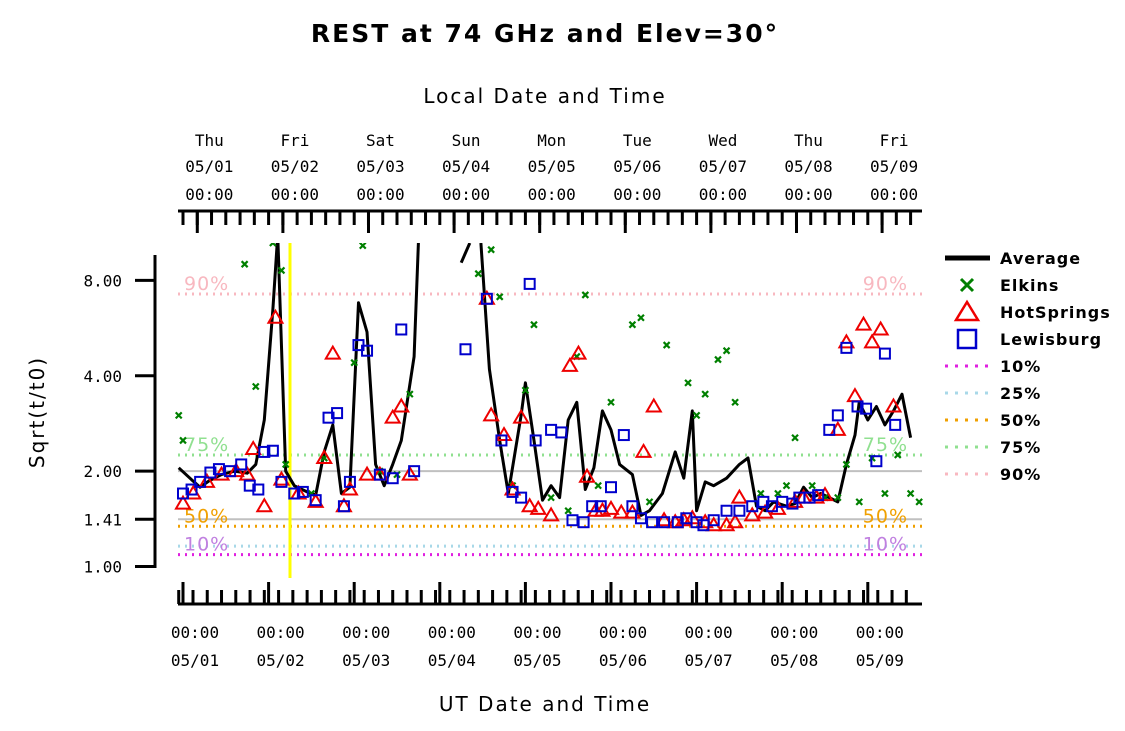 The image size is (1125, 731). What do you see at coordinates (452, 660) in the screenshot?
I see `bottom-tick-date: 05/04` at bounding box center [452, 660].